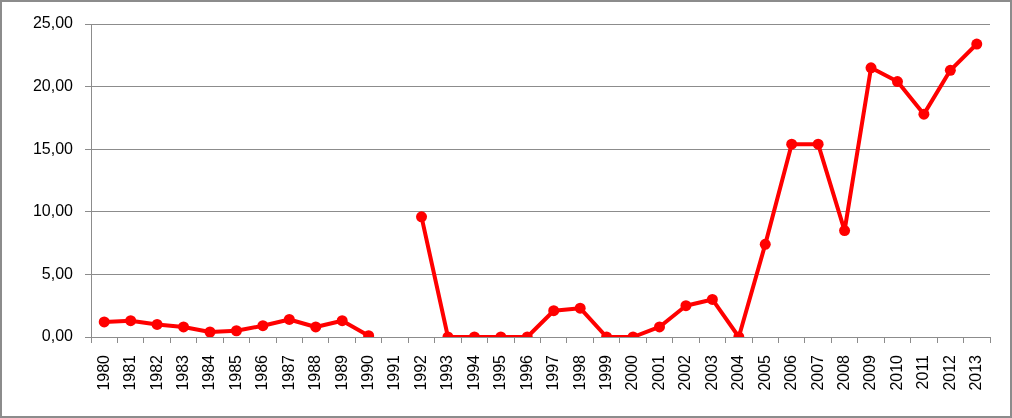 This screenshot has height=418, width=1012. What do you see at coordinates (976, 372) in the screenshot?
I see `x-tick-label: 2013` at bounding box center [976, 372].